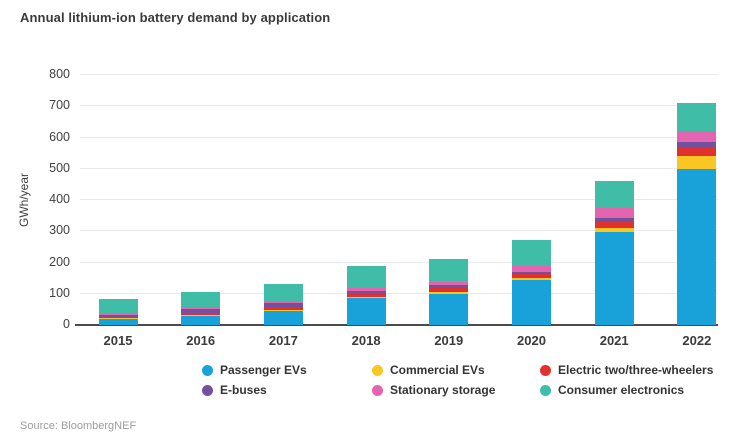 Image resolution: width=730 pixels, height=446 pixels. I want to click on legend-label-consumer-electronics: Consumer electronics, so click(621, 390).